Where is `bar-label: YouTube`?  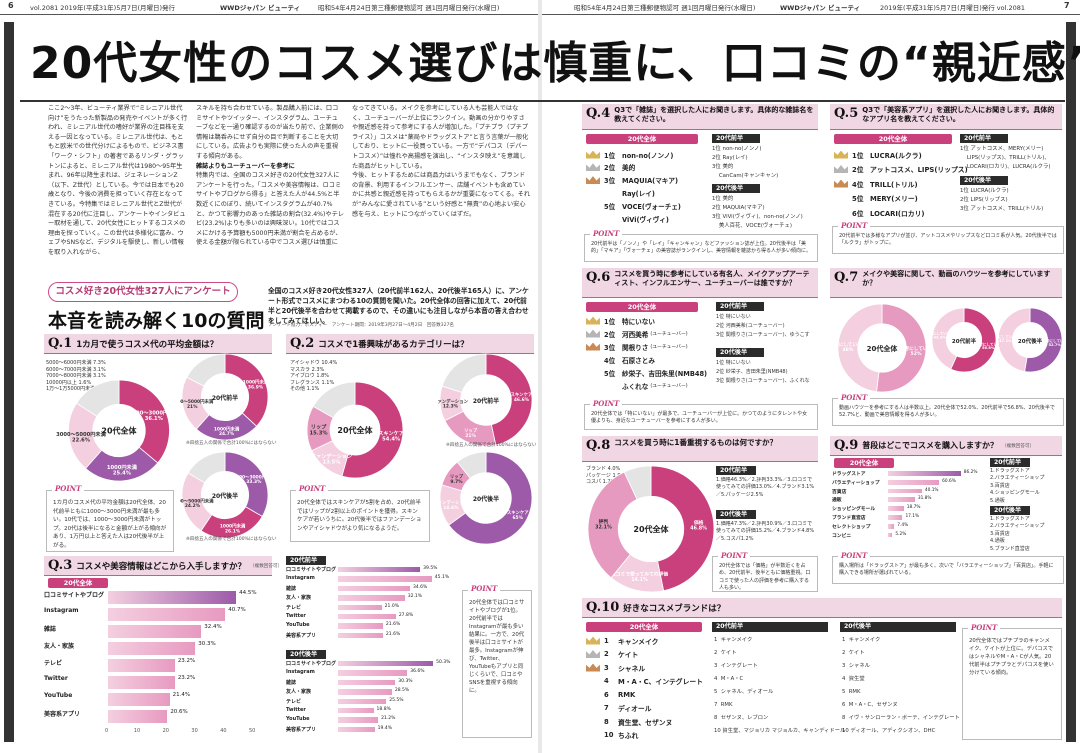 bar-label: YouTube is located at coordinates (298, 625).